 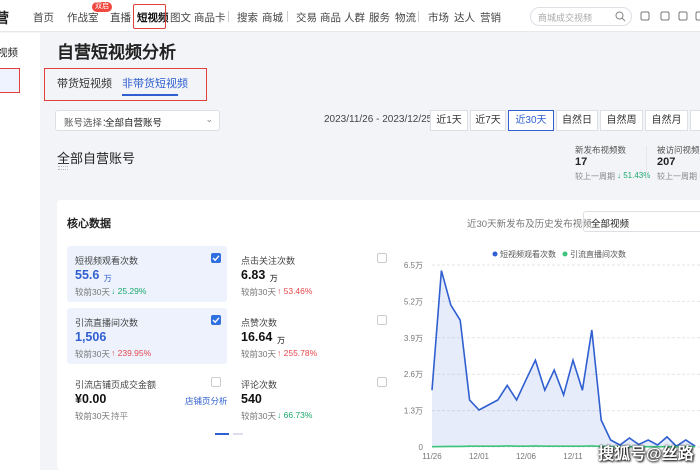 What do you see at coordinates (84, 84) in the screenshot?
I see `tab: 带货短视频` at bounding box center [84, 84].